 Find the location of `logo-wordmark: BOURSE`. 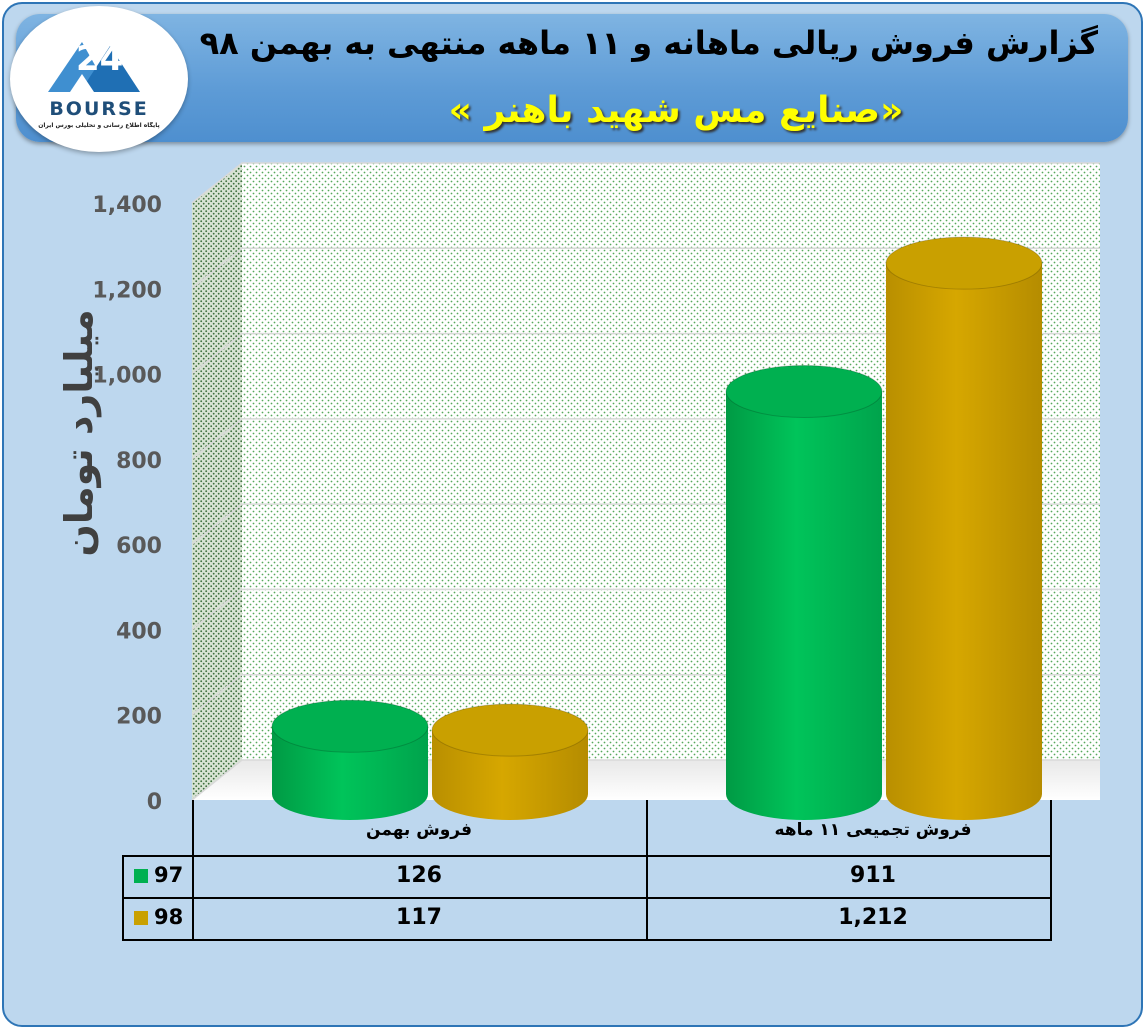

logo-wordmark: BOURSE is located at coordinates (99, 109).